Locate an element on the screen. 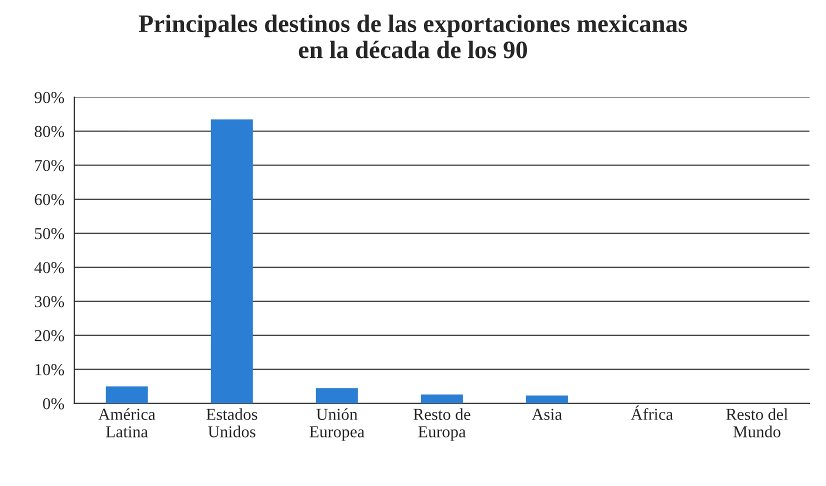 This screenshot has height=486, width=826. y-tick-label: 80% is located at coordinates (49, 132).